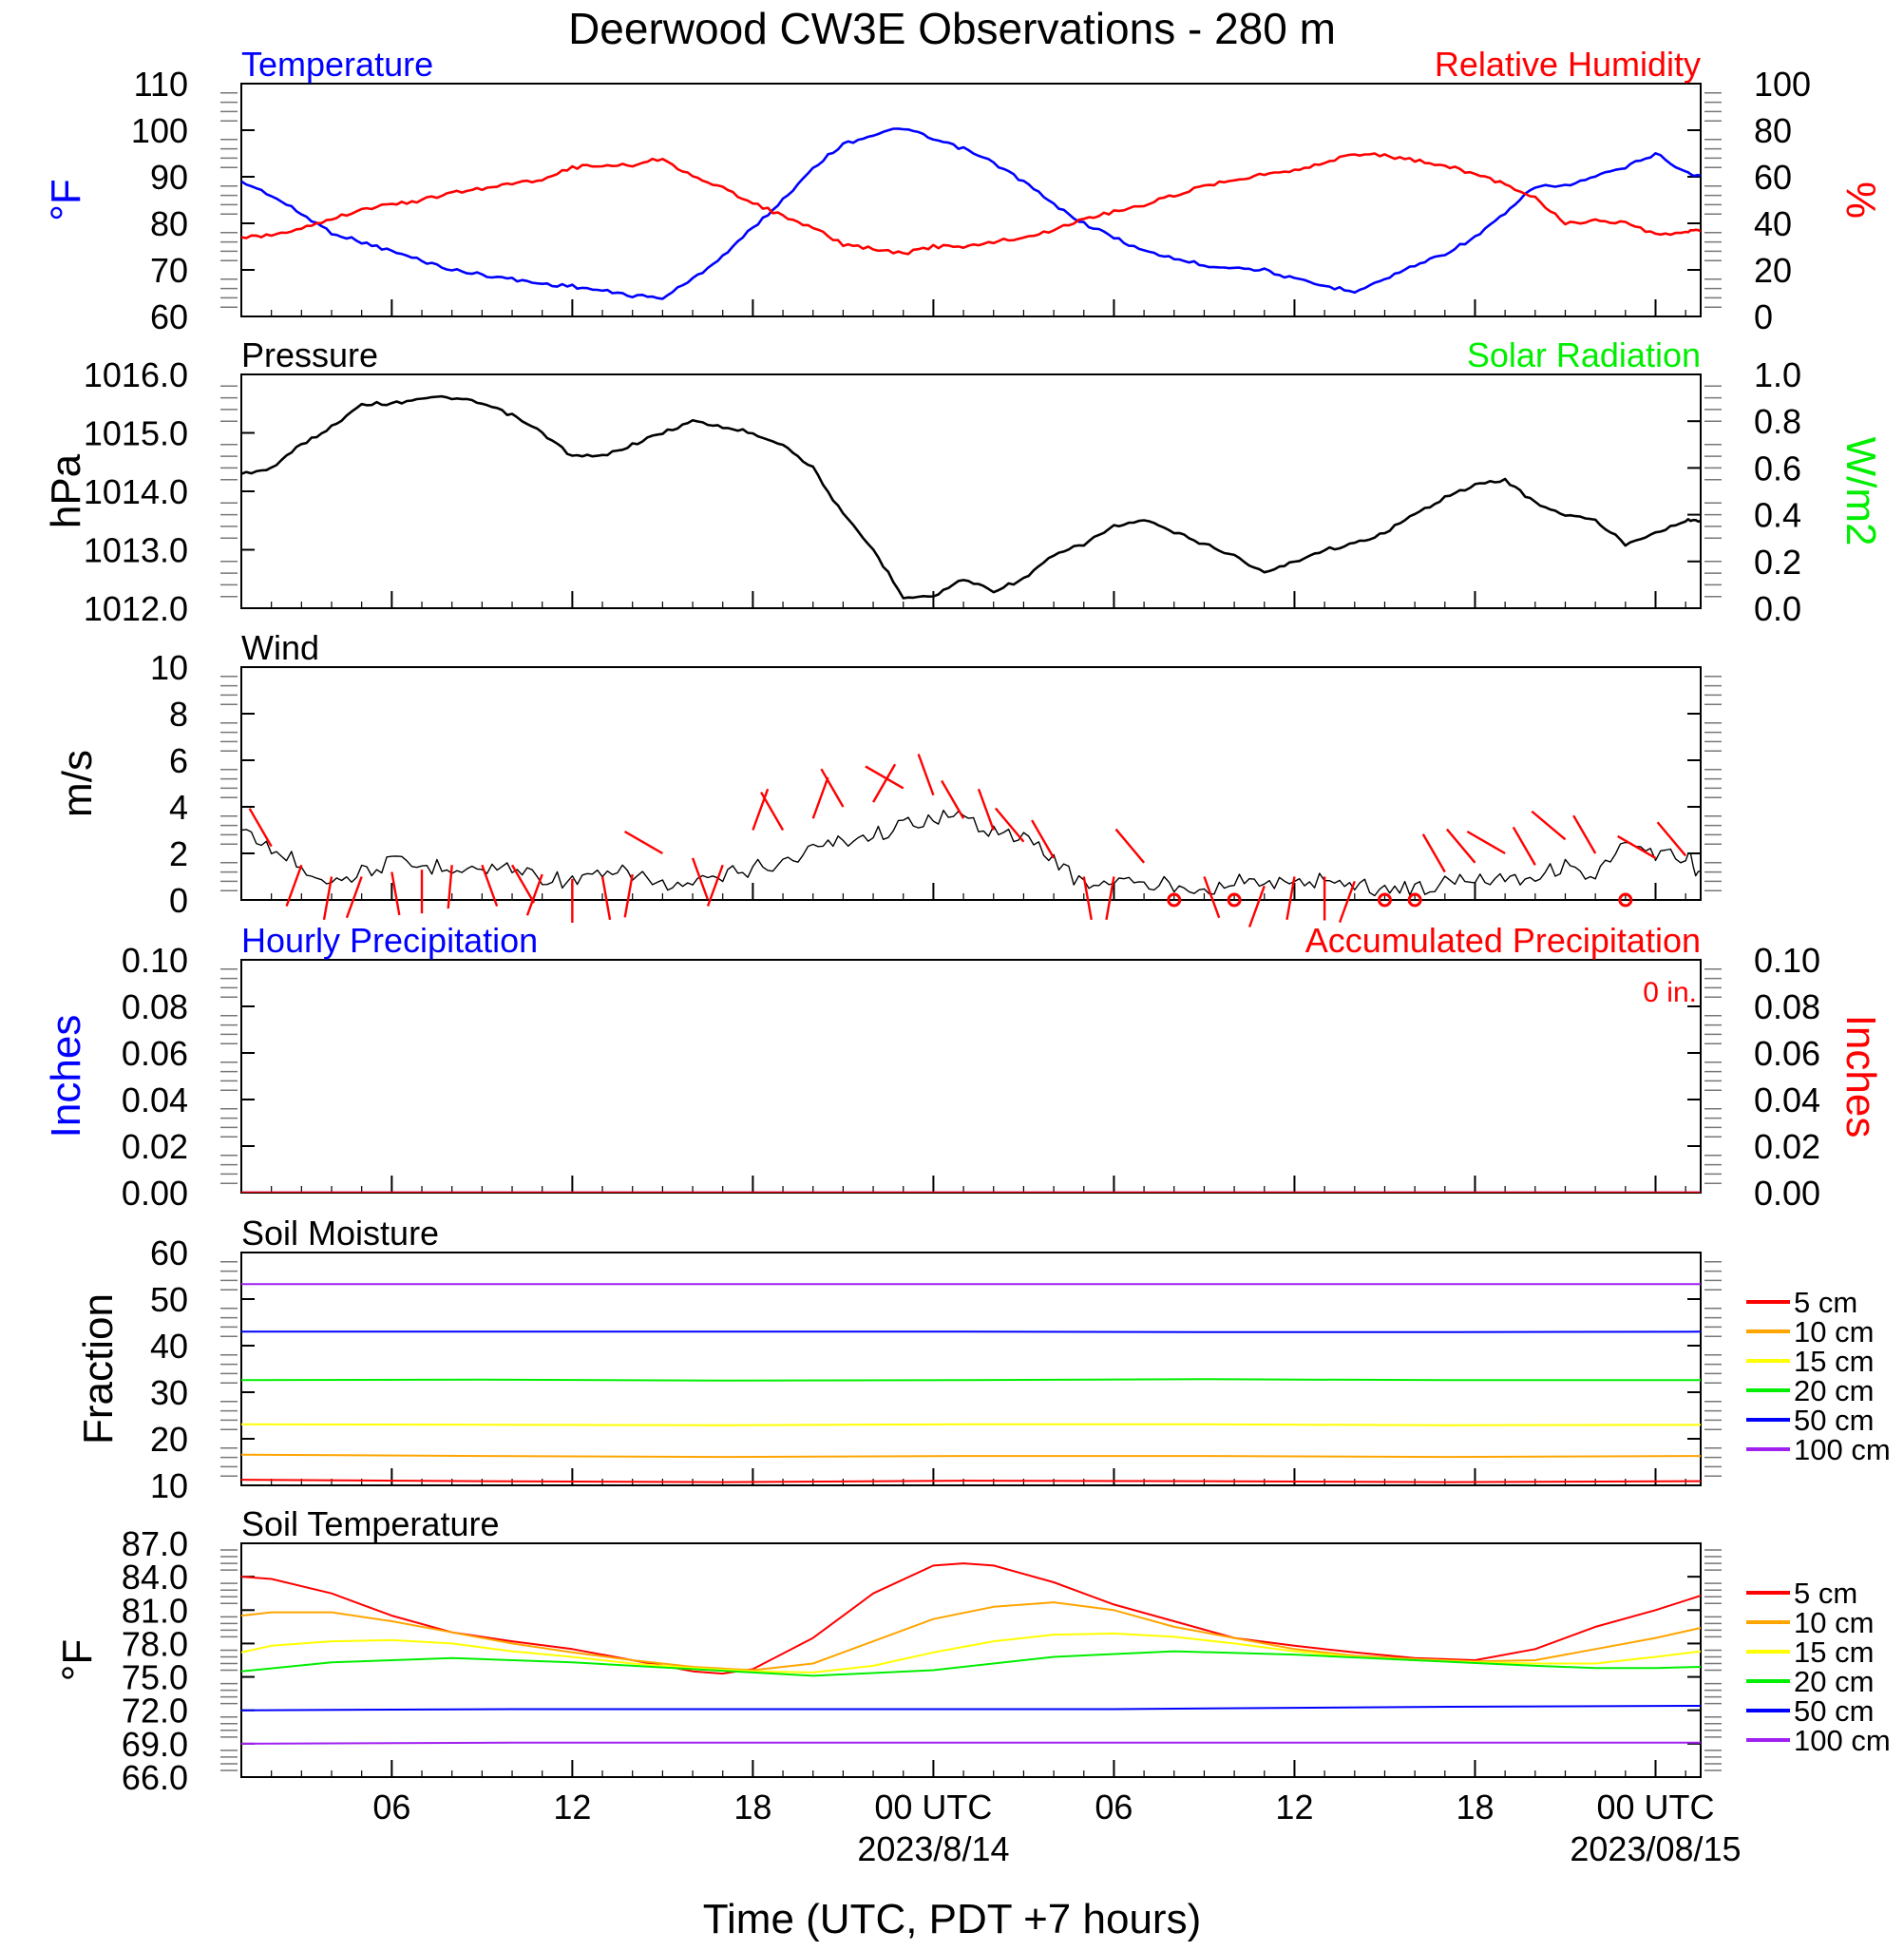  What do you see at coordinates (136, 374) in the screenshot?
I see `y-tick-label: 1016.0` at bounding box center [136, 374].